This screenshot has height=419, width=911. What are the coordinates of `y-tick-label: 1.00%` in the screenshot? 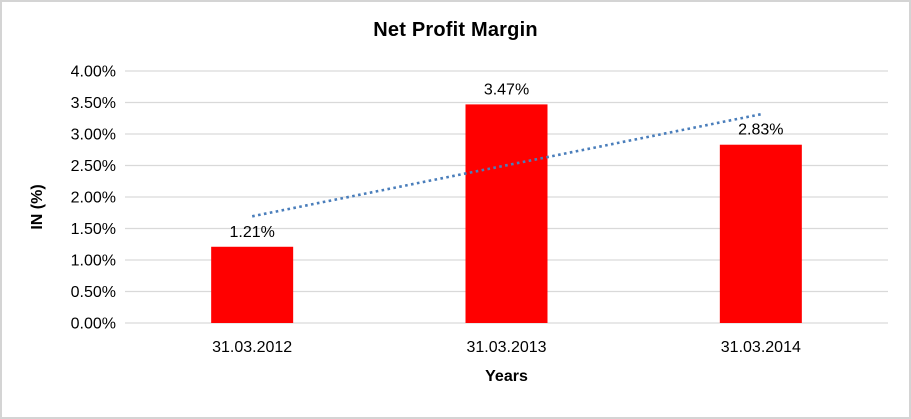 It's located at (93, 261).